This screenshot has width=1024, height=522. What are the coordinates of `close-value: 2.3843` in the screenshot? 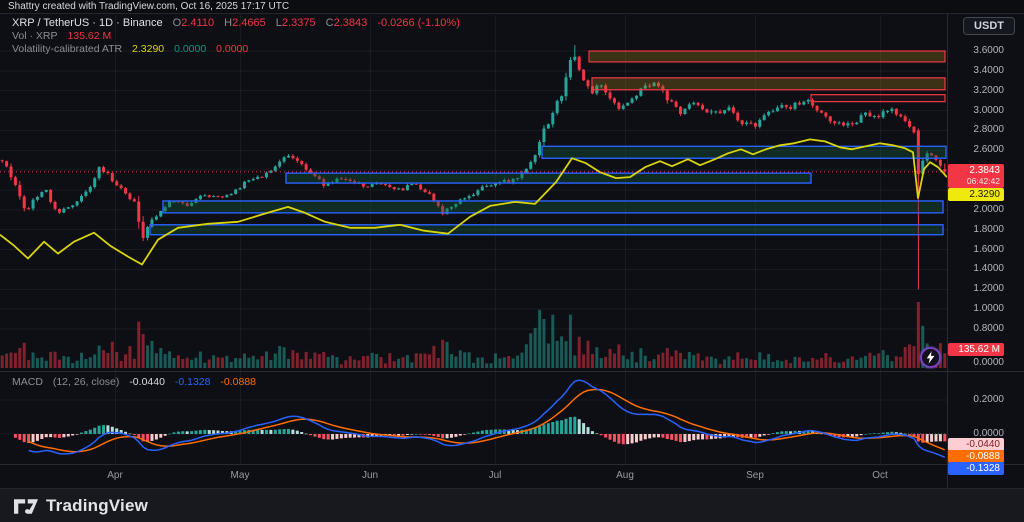 It's located at (350, 23).